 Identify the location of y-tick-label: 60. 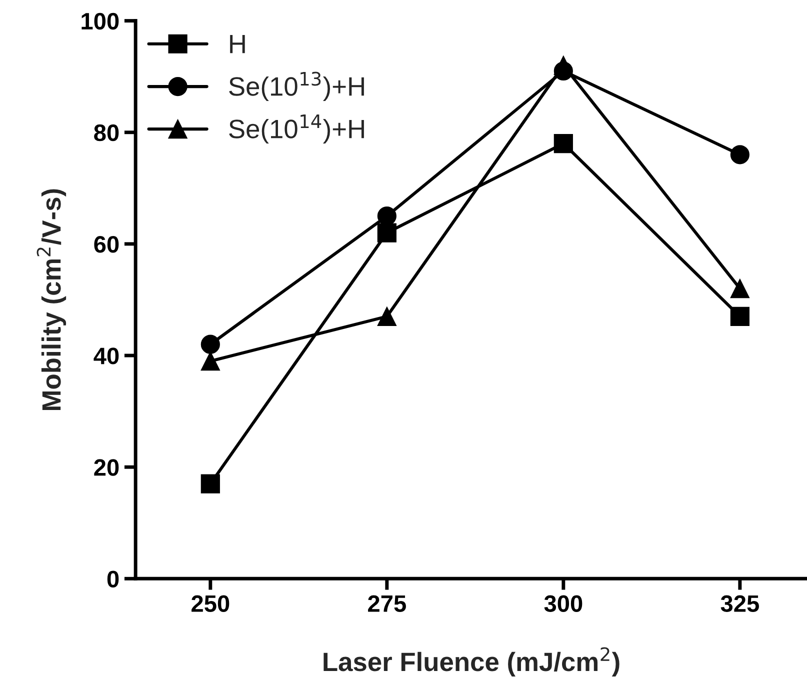
(106, 244).